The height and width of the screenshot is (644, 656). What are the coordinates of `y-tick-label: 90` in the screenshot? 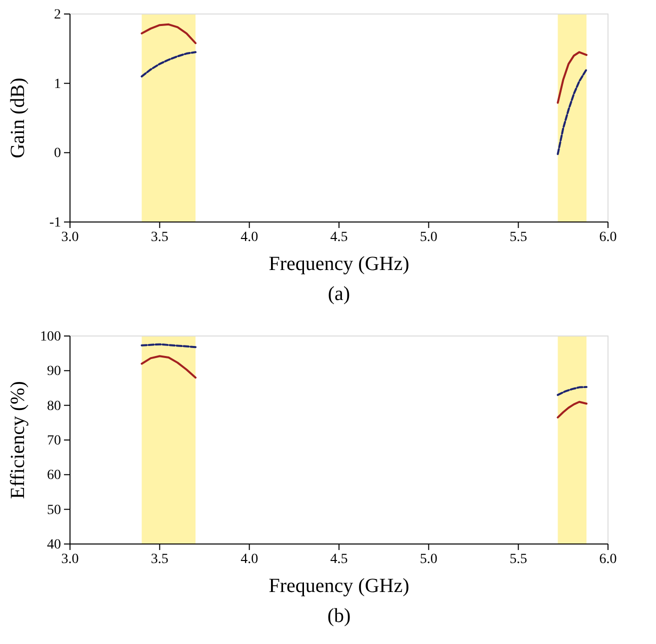 It's located at (54, 372).